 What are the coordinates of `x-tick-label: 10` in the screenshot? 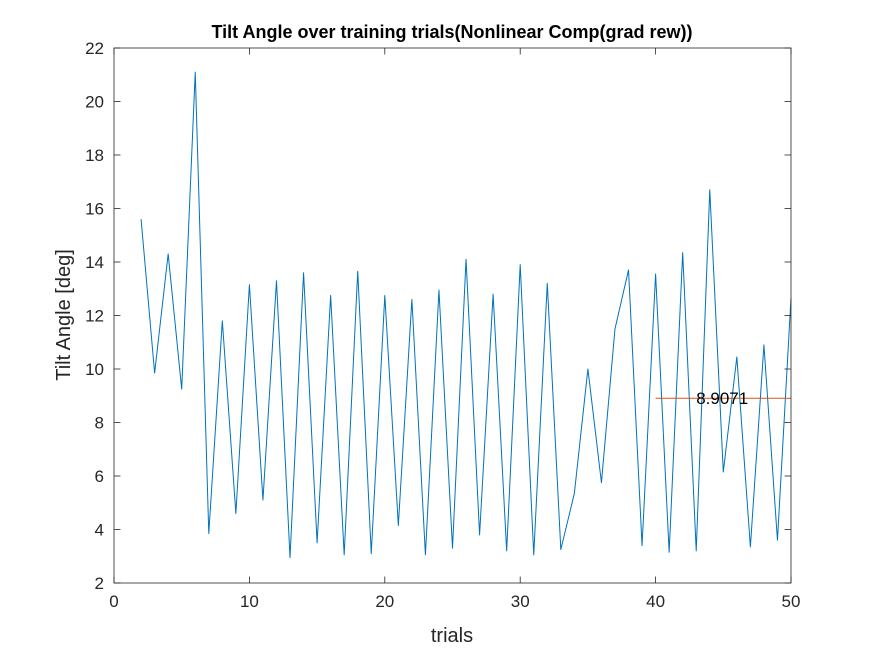 It's located at (249, 601).